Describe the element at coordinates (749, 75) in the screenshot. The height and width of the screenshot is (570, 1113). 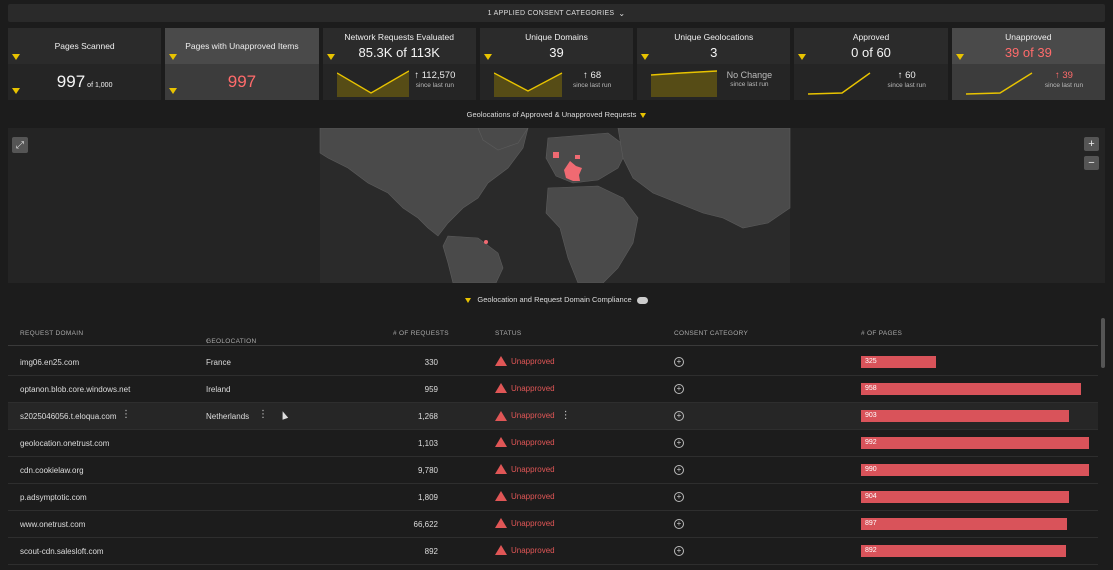
I see `card-delta: No Change` at that location.